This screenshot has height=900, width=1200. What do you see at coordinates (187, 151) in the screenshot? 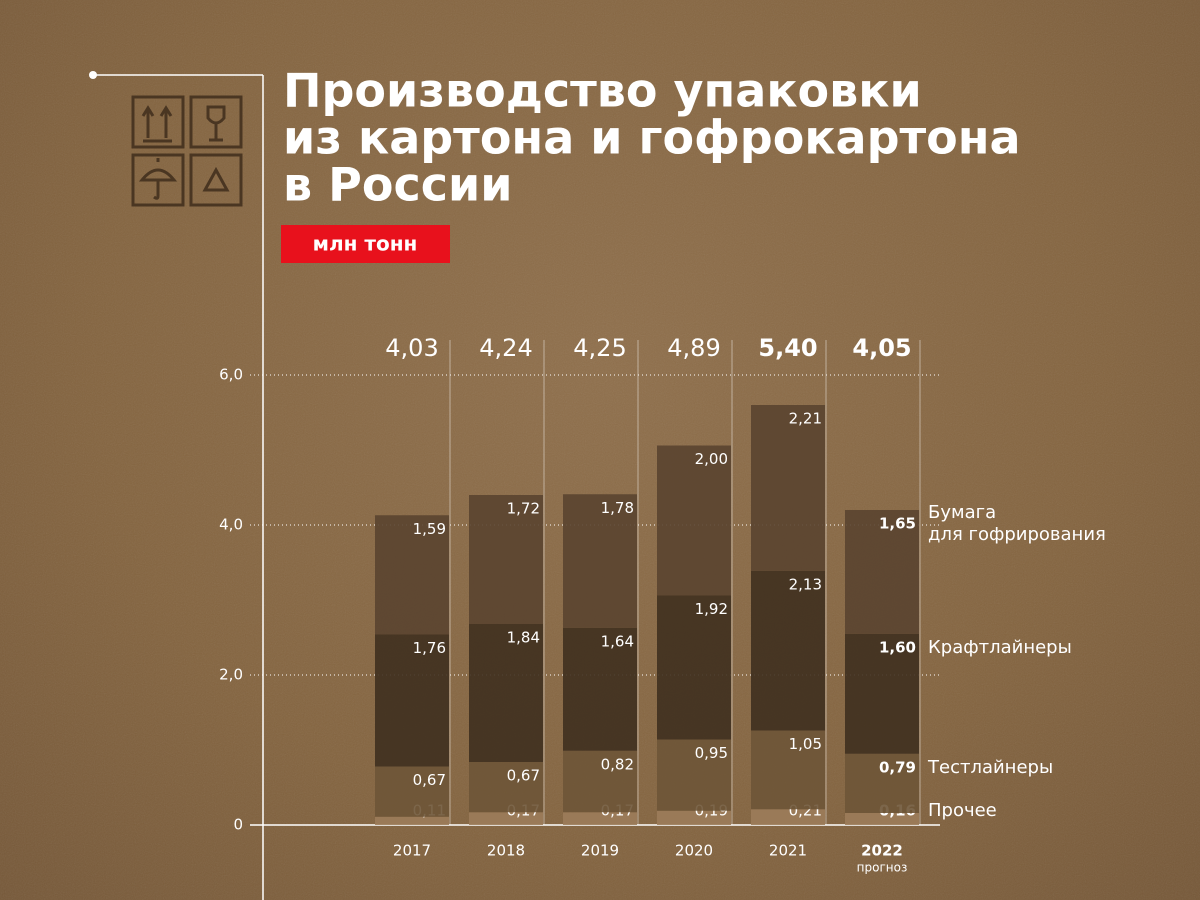
I see `icons` at bounding box center [187, 151].